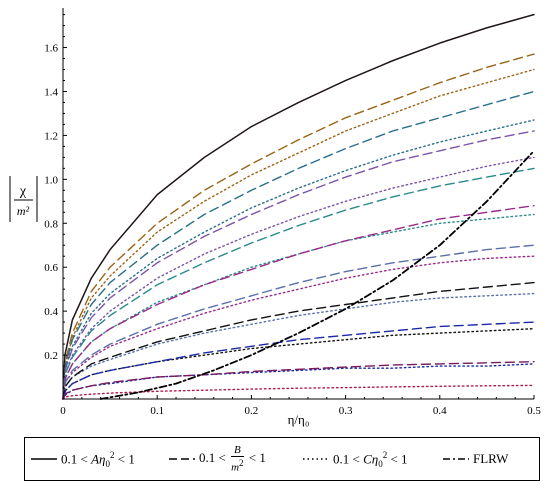 The image size is (545, 491). Describe the element at coordinates (534, 411) in the screenshot. I see `x-tick-label: 0.5` at that location.